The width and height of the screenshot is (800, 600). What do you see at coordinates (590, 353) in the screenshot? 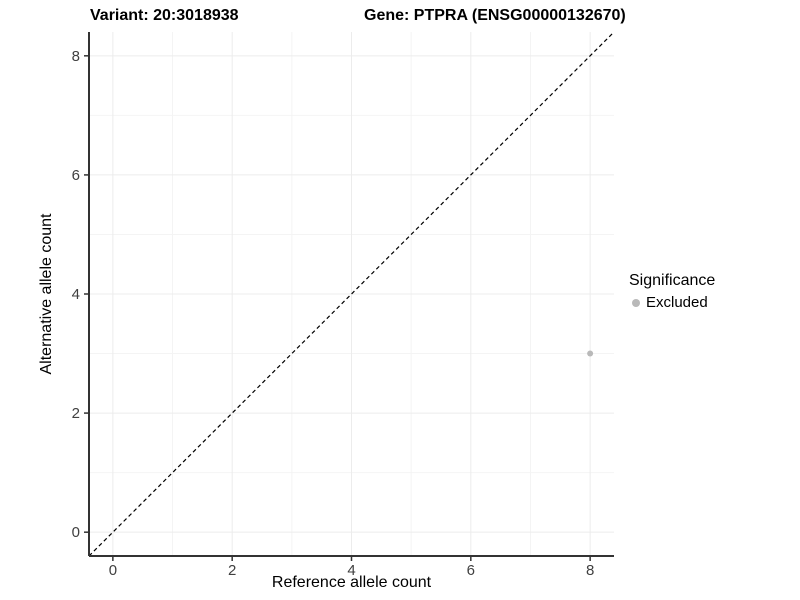
I see `data-point-excluded` at bounding box center [590, 353].